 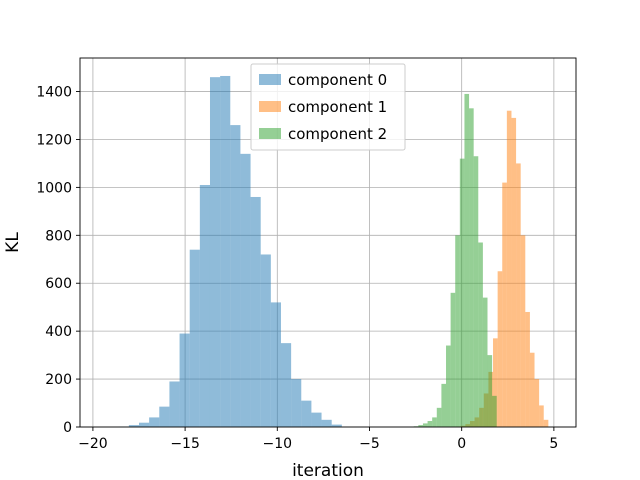 I want to click on x-tick-label: 0, so click(x=461, y=444).